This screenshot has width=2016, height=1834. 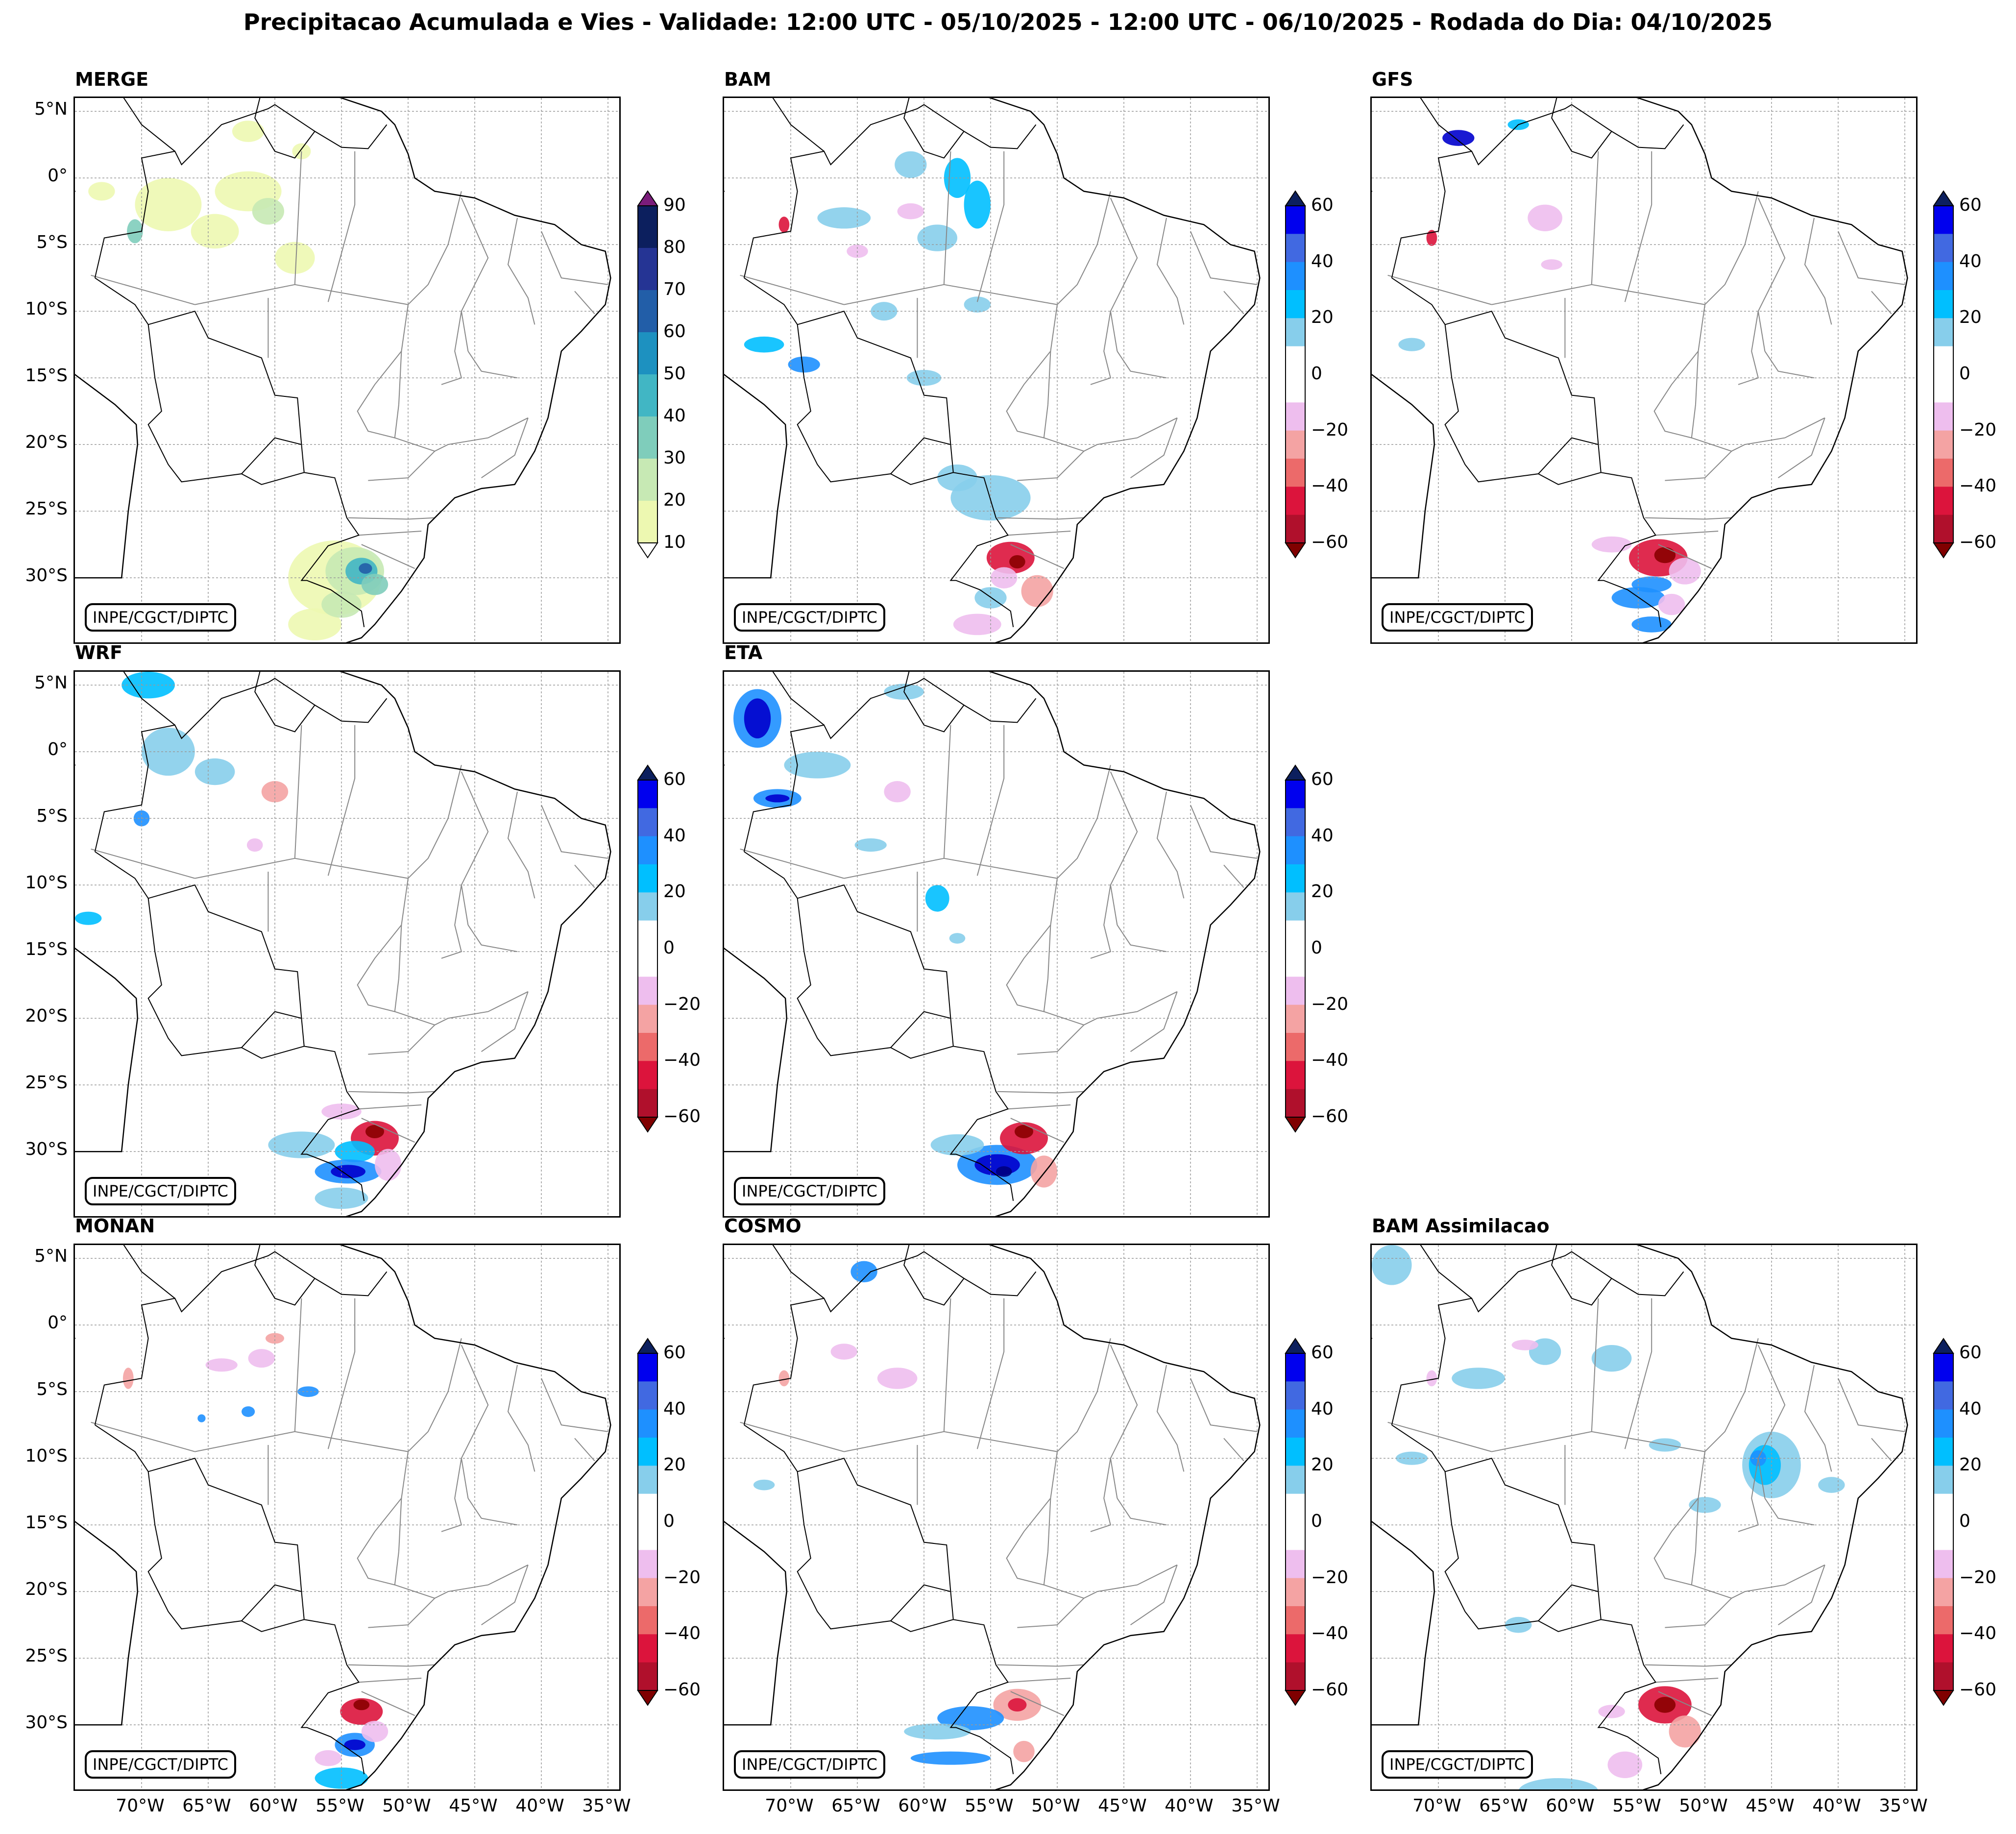 I want to click on colorbar-tick-label: 90, so click(x=674, y=205).